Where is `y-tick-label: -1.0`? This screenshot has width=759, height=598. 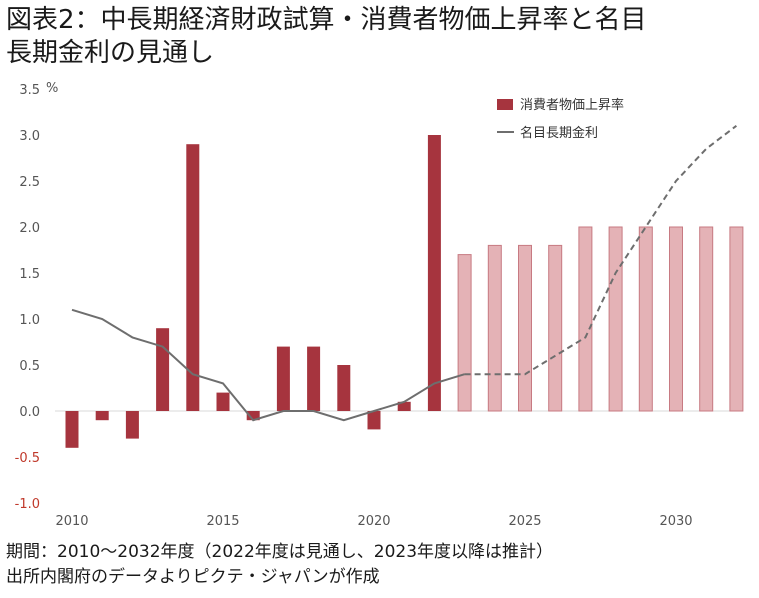 y-tick-label: -1.0 is located at coordinates (27, 504).